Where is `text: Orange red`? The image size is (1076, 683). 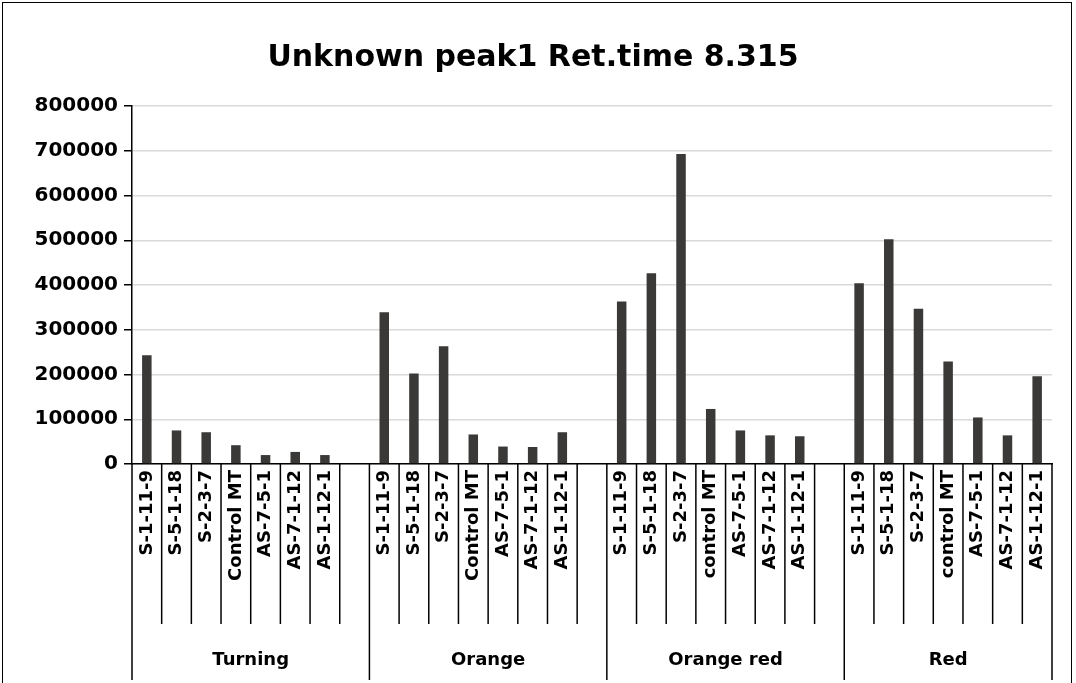 text: Orange red is located at coordinates (725, 658).